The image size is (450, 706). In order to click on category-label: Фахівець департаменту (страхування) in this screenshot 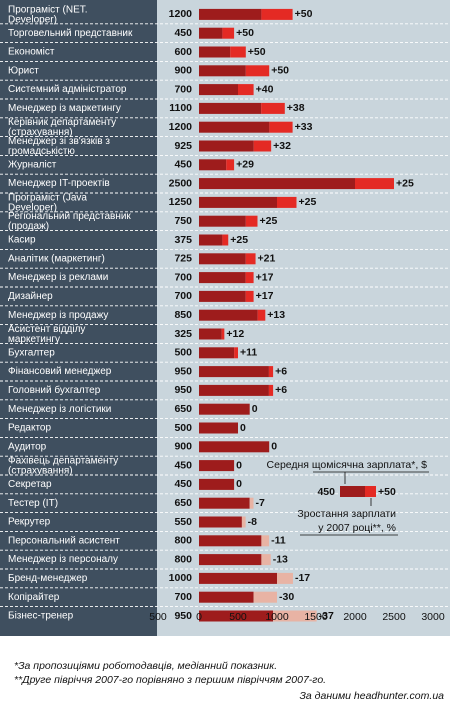, I will do `click(63, 465)`.